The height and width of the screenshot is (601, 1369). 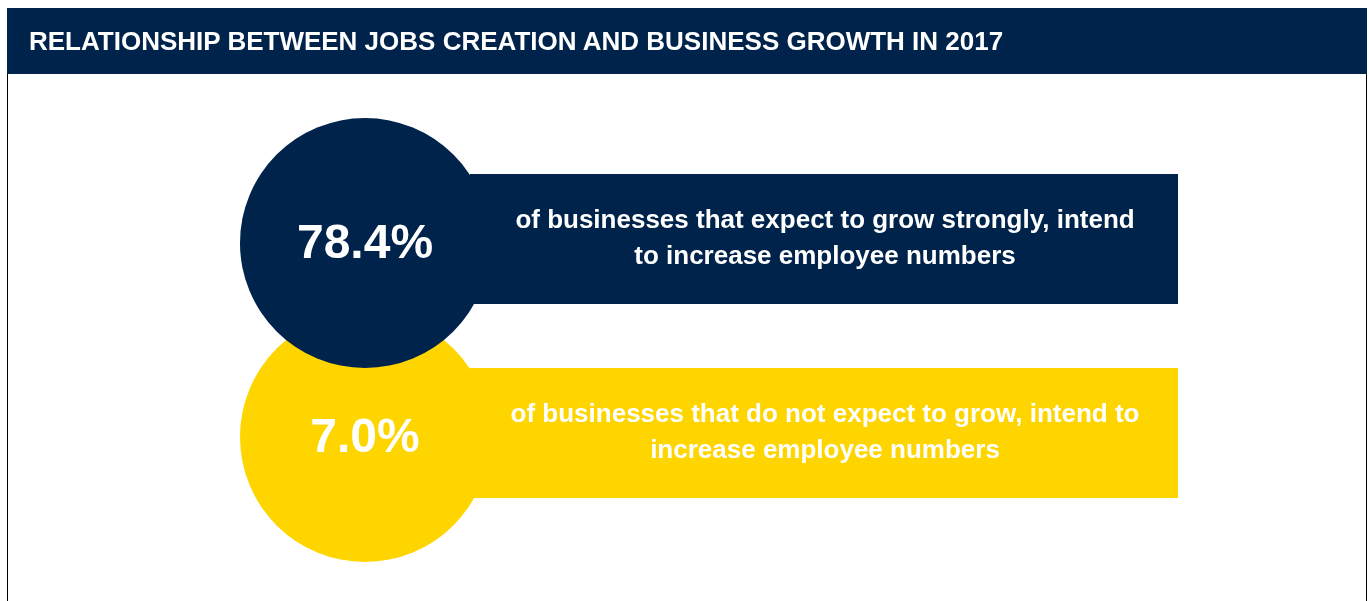 I want to click on text: RELATIONSHIP BETWEEN JOBS CREATION AND BUSINESS GROWTH IN 2017, so click(x=687, y=41).